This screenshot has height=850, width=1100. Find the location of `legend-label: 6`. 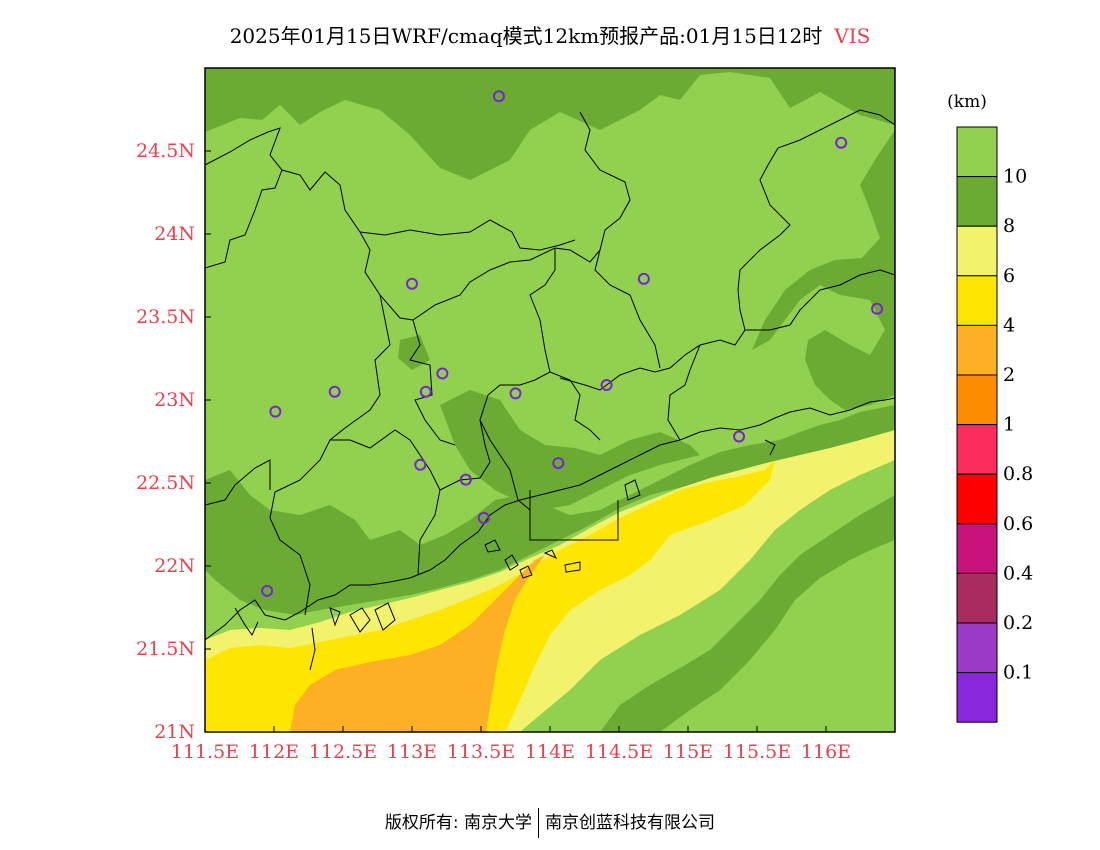

legend-label: 6 is located at coordinates (1009, 276).